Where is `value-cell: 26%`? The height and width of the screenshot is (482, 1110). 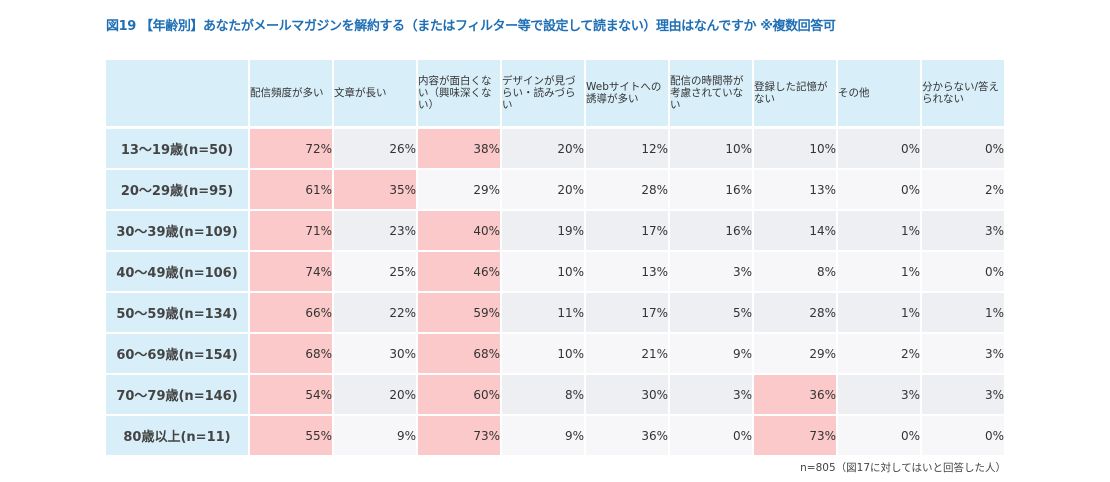 value-cell: 26% is located at coordinates (375, 148).